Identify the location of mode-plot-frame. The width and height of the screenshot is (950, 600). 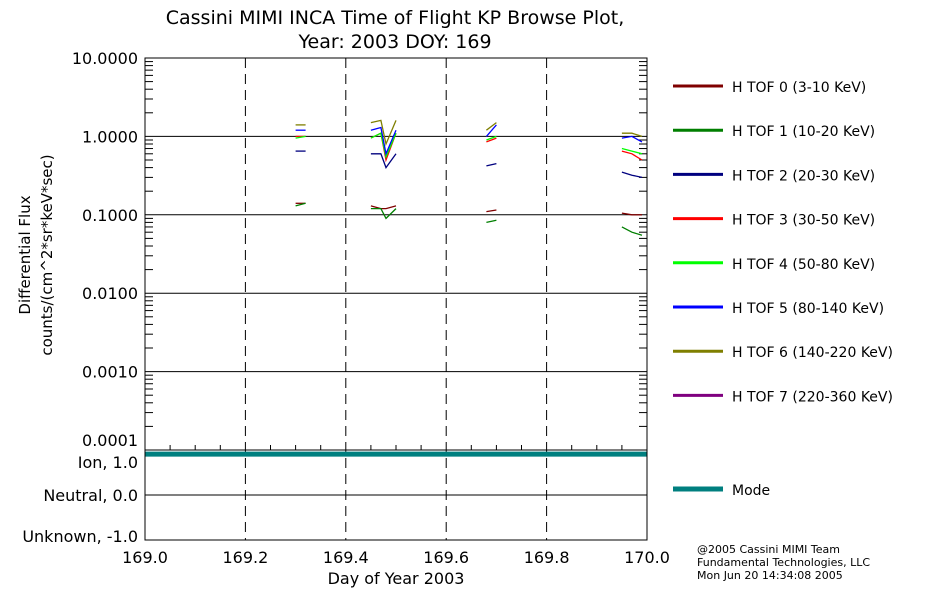
(396, 495).